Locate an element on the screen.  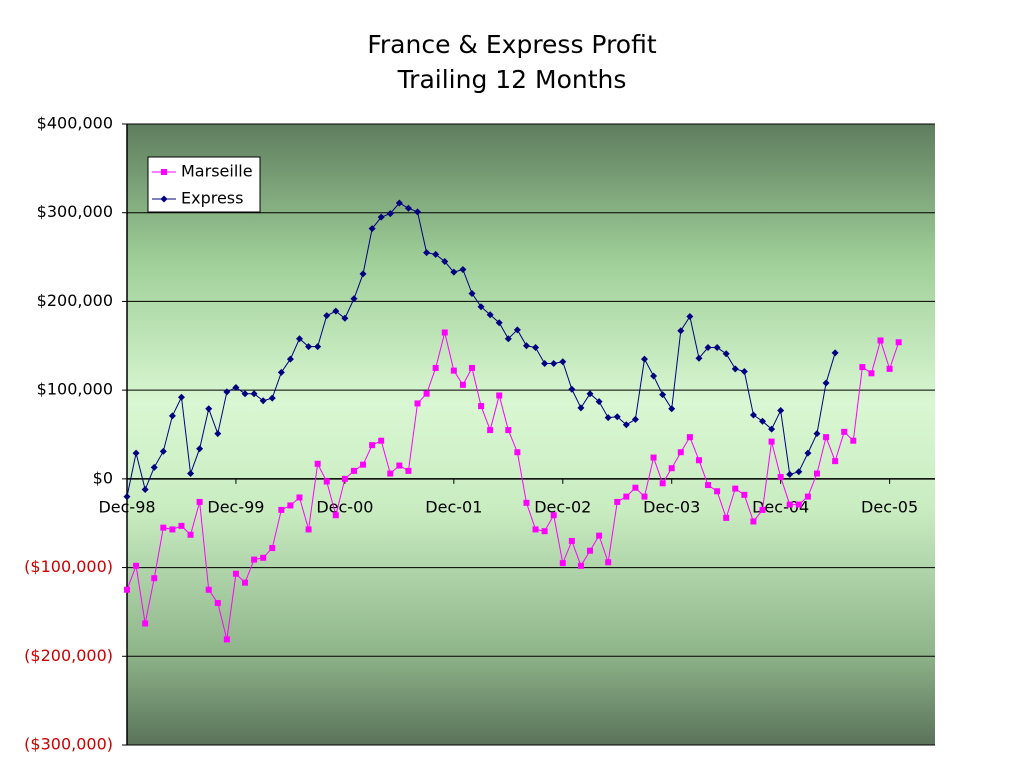
y-tick-label: ($100,000) is located at coordinates (68, 566).